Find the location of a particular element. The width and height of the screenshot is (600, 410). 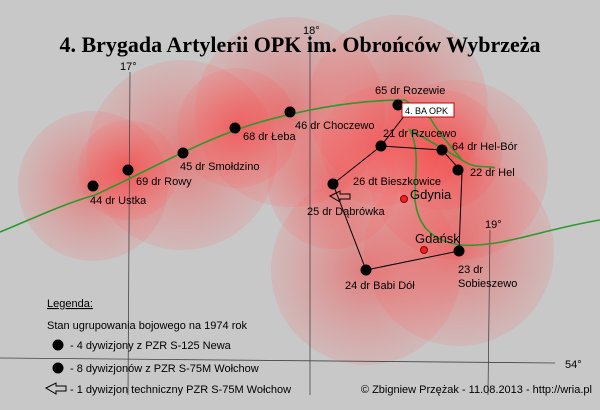

city-label: Gdańsk is located at coordinates (437, 238).